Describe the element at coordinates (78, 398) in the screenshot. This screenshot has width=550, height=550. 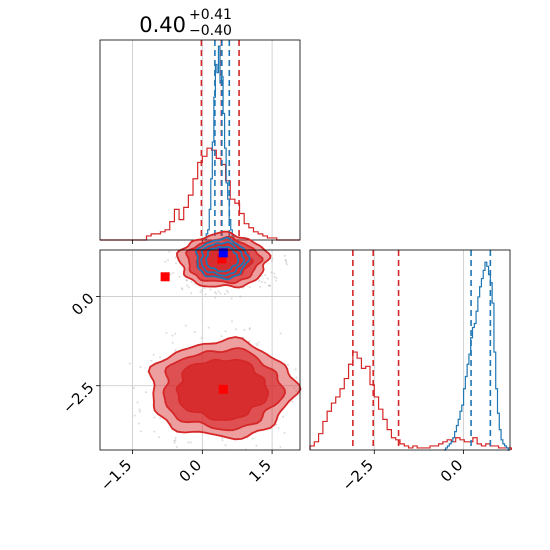
I see `y-tick-label: −2.5` at that location.